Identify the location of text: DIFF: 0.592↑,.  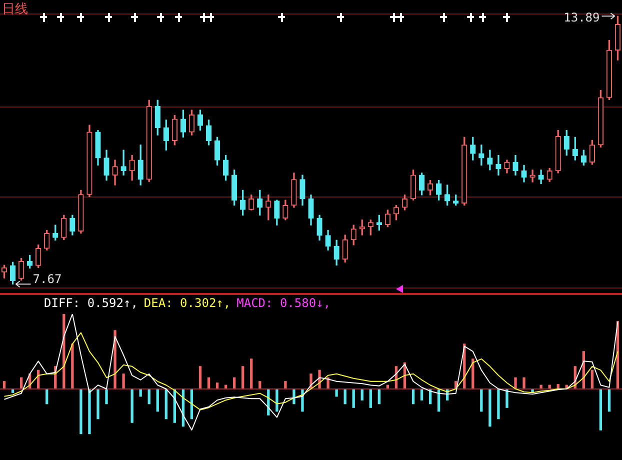
(91, 303).